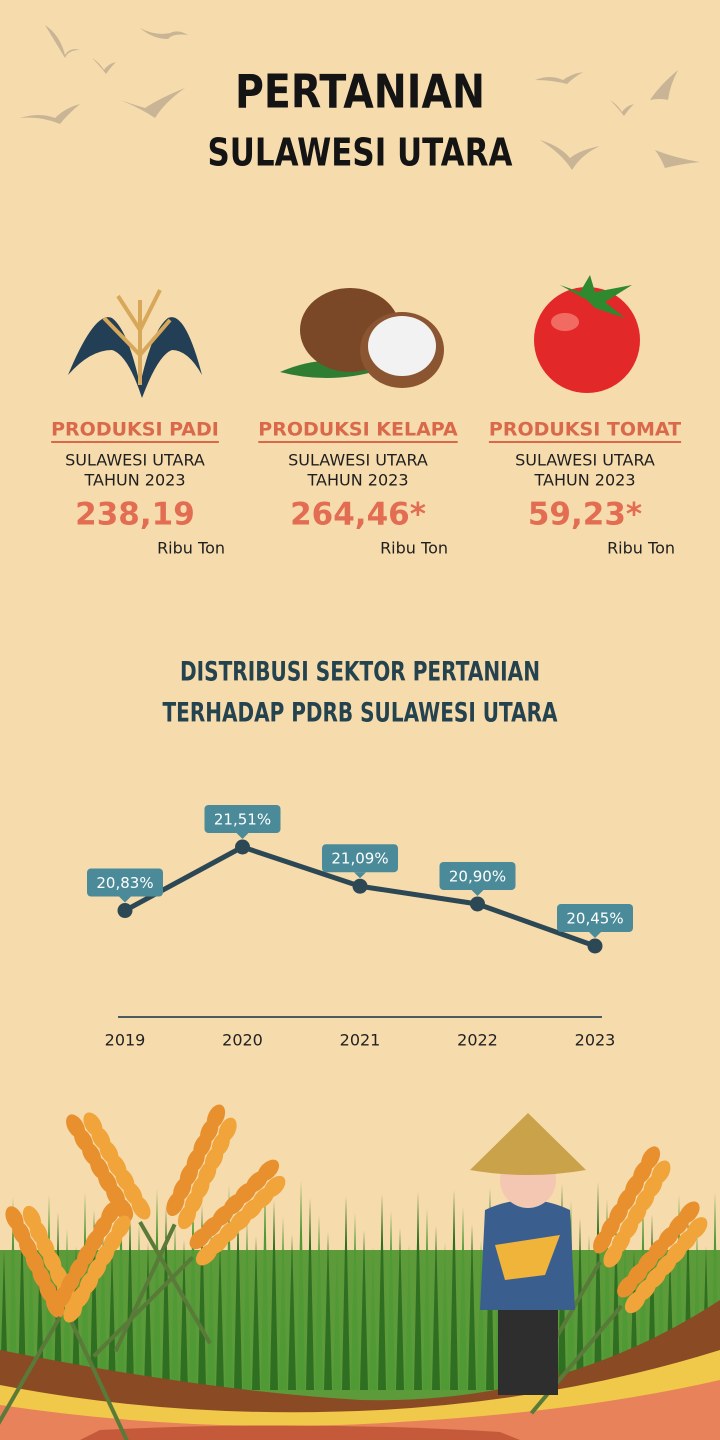  What do you see at coordinates (360, 672) in the screenshot?
I see `chart-title: DISTRIBUSI SEKTOR PERTANIAN` at bounding box center [360, 672].